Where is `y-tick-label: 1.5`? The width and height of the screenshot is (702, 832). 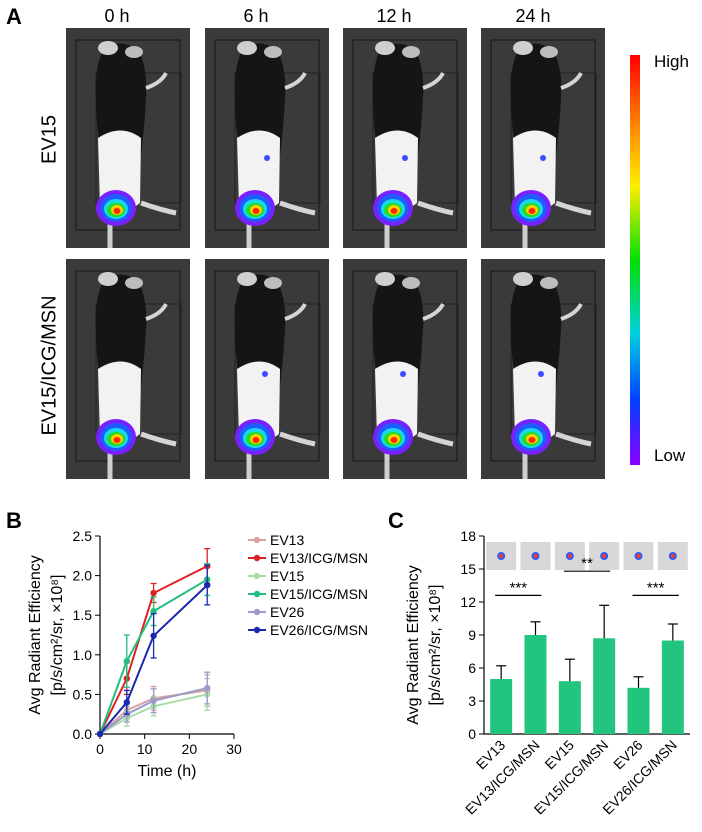
y-tick-label: 1.5 is located at coordinates (83, 615).